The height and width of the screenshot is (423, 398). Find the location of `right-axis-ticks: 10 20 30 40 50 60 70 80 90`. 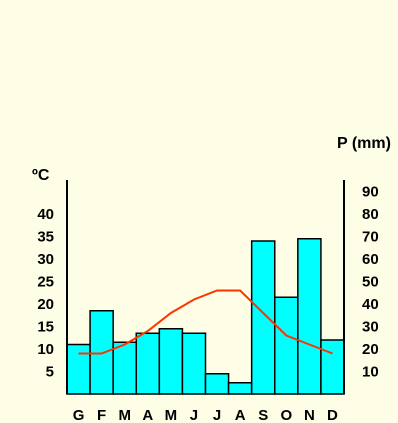

right-axis-ticks: 10 20 30 40 50 60 70 80 90 is located at coordinates (370, 282).